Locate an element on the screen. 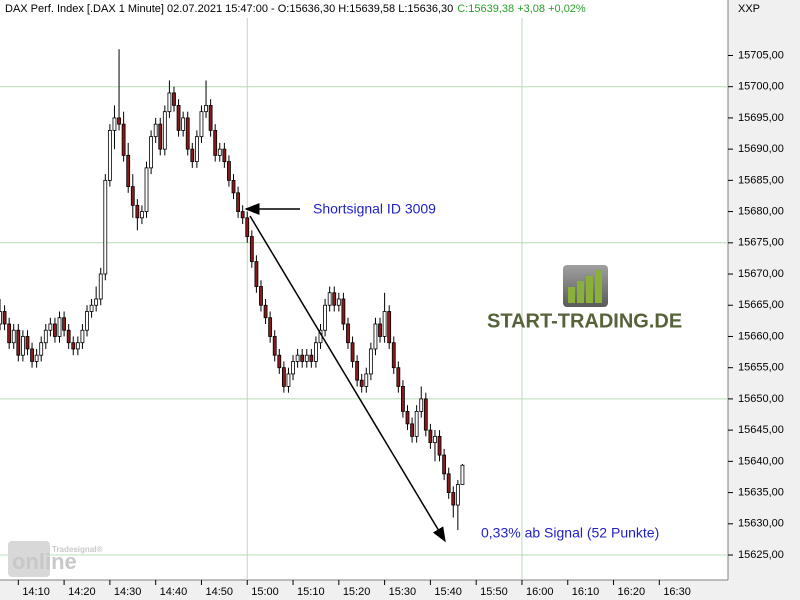 The height and width of the screenshot is (600, 800). watermark-brand: Tradesignal® is located at coordinates (77, 549).